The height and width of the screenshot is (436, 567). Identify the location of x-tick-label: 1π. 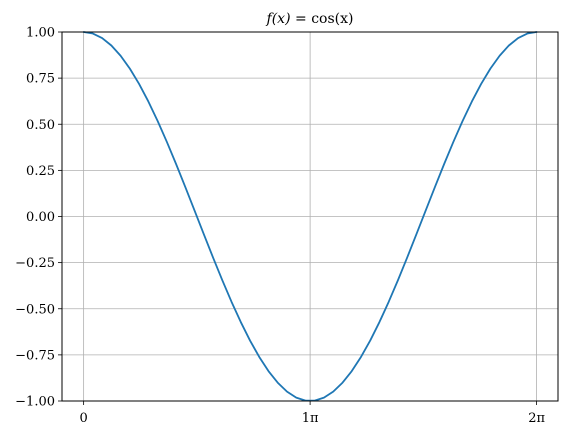
(310, 418).